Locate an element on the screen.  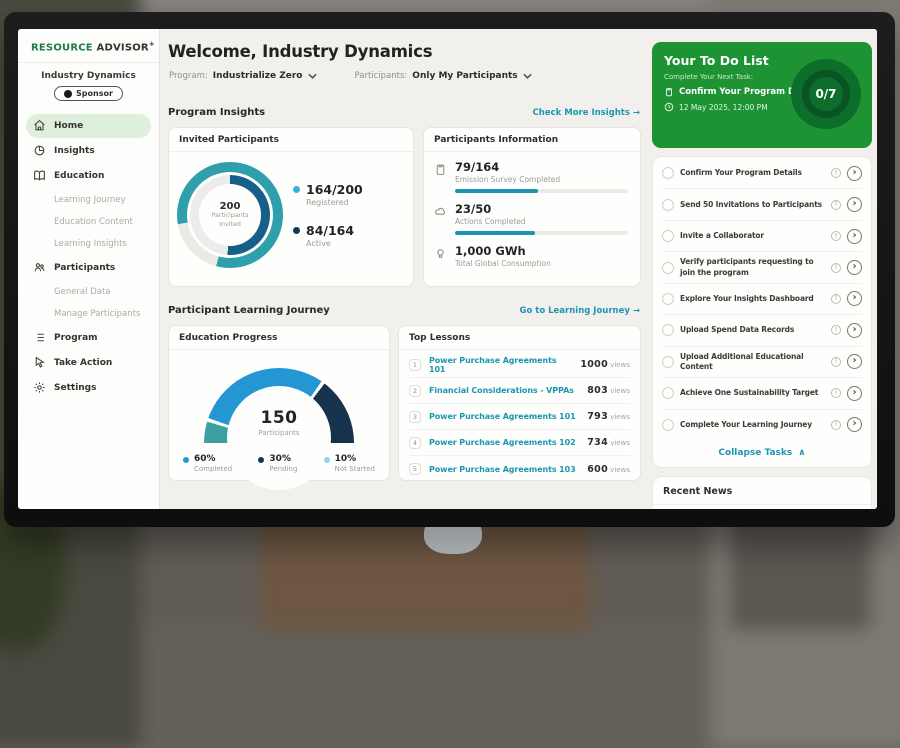
lesson-link: Financial Considerations - VPPAs is located at coordinates (504, 390).